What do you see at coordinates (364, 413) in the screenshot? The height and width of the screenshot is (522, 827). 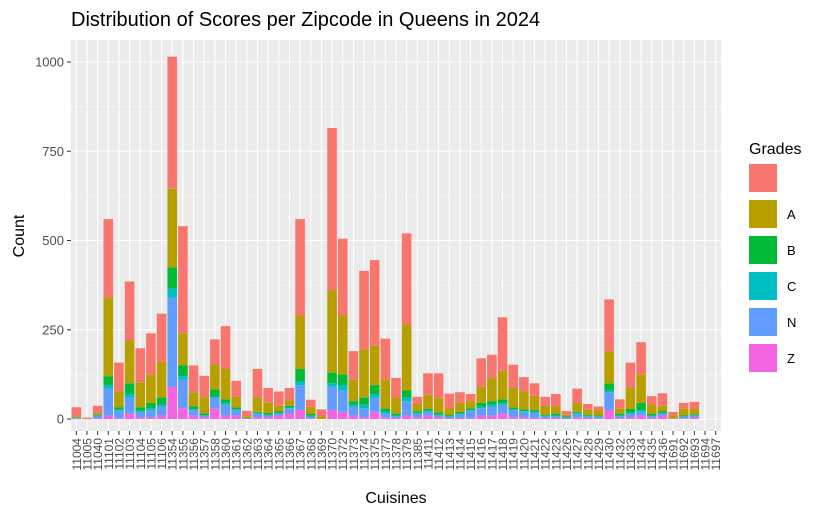 I see `bar-segment-11374-N` at bounding box center [364, 413].